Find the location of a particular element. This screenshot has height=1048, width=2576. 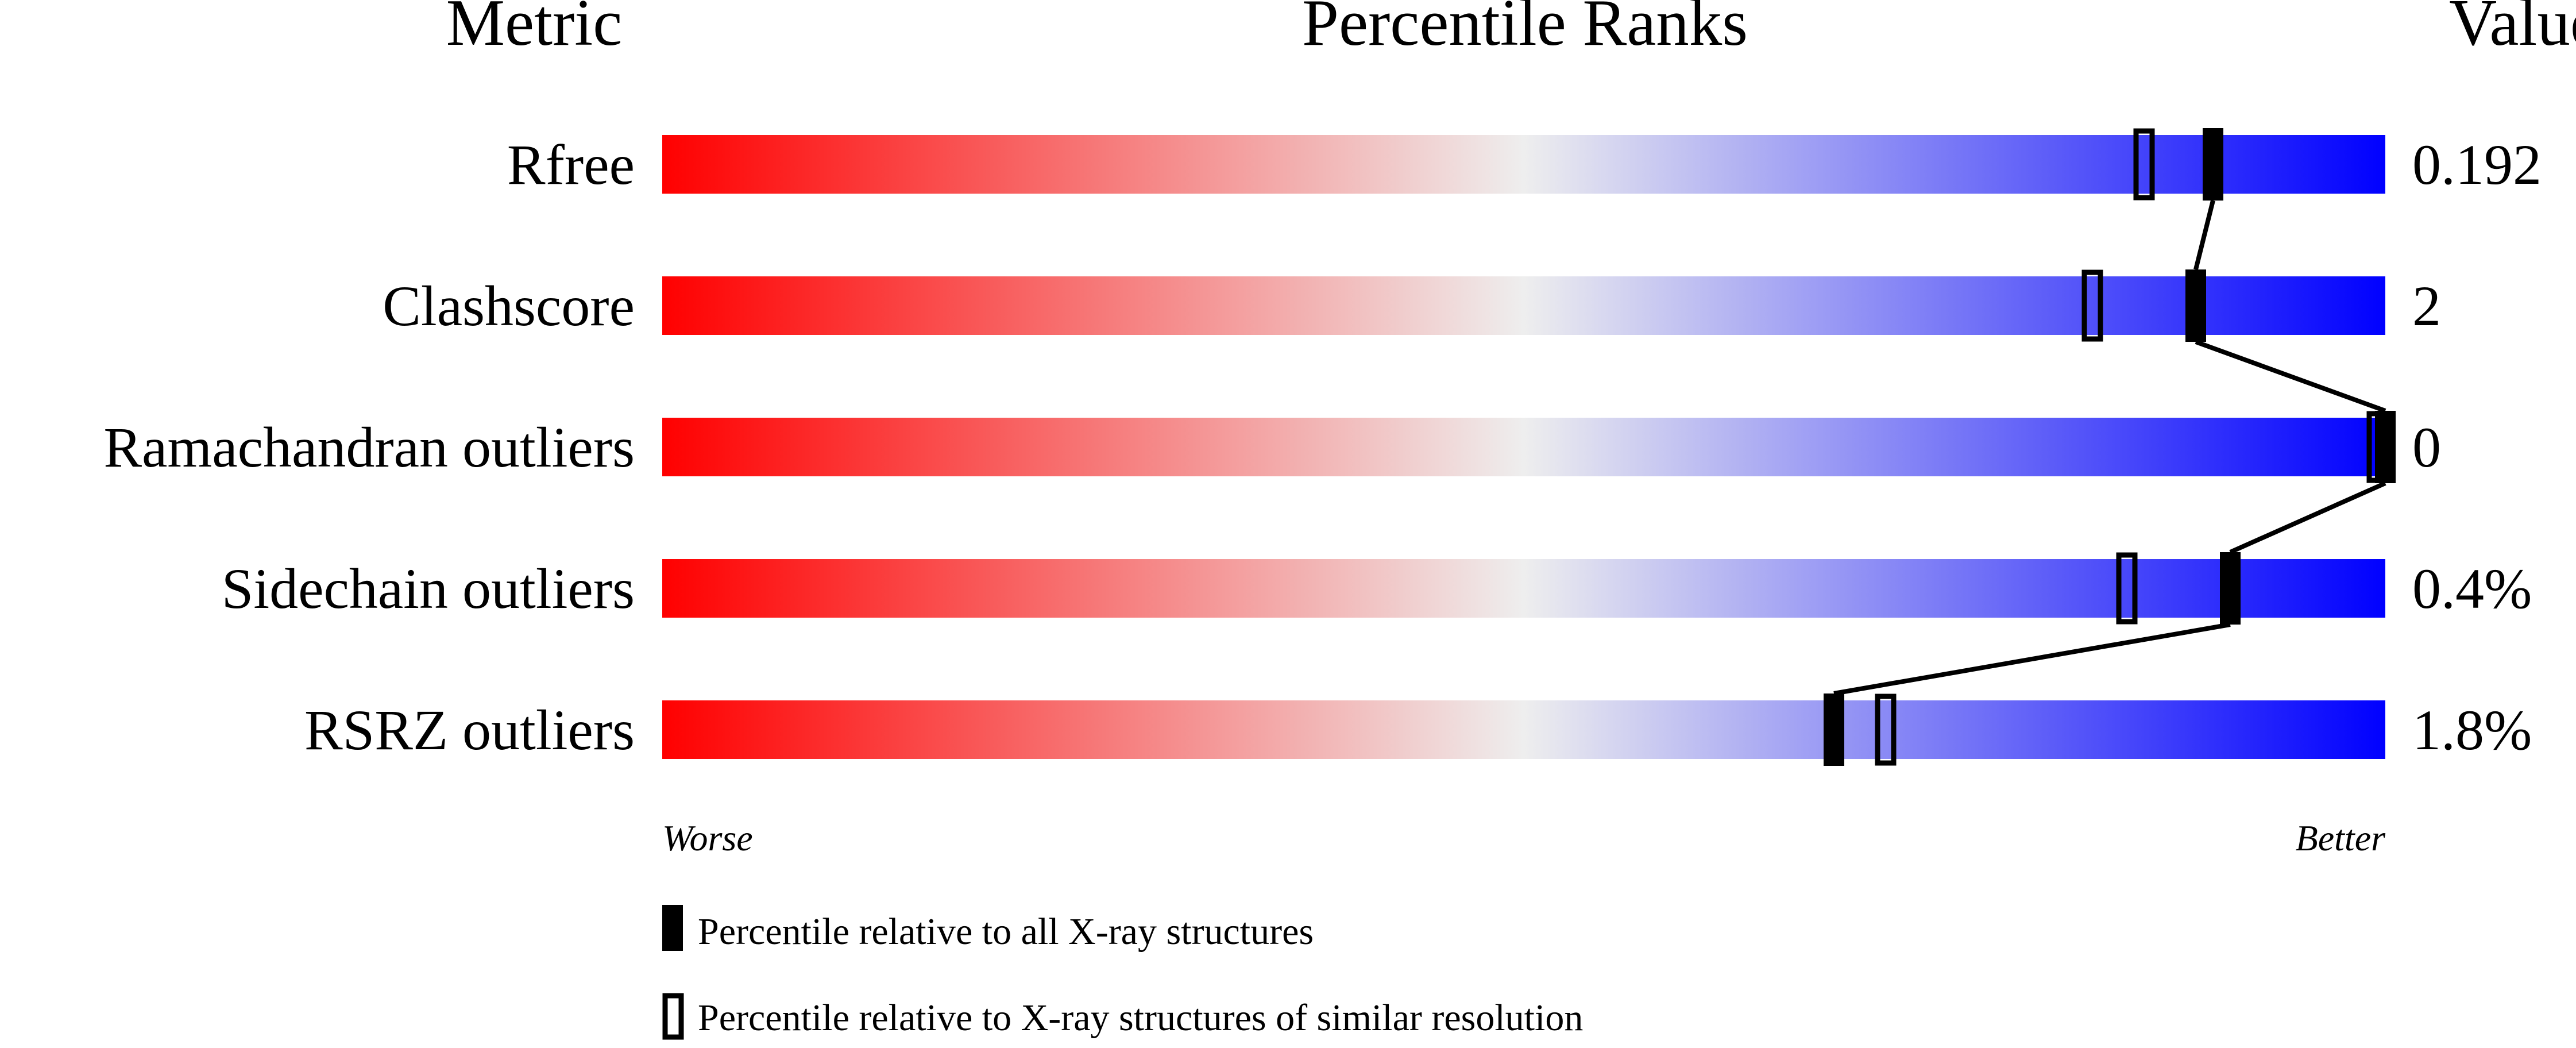

header-value: Value is located at coordinates (2512, 29).